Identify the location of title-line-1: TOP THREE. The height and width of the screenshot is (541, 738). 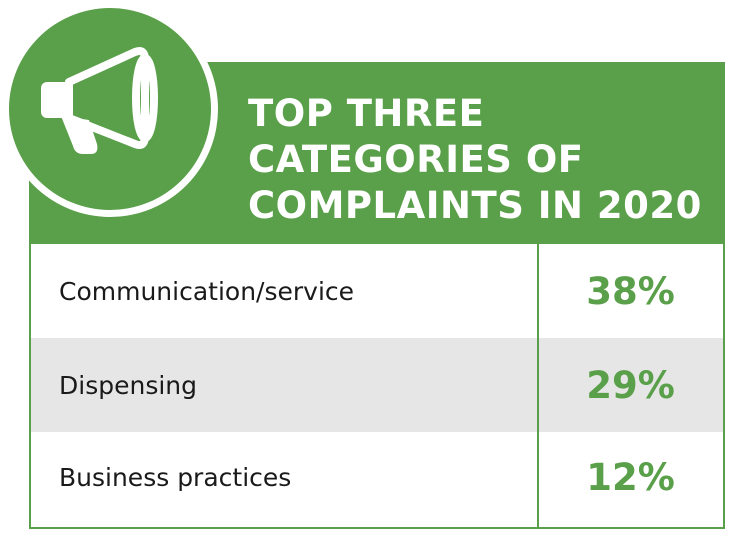
(366, 113).